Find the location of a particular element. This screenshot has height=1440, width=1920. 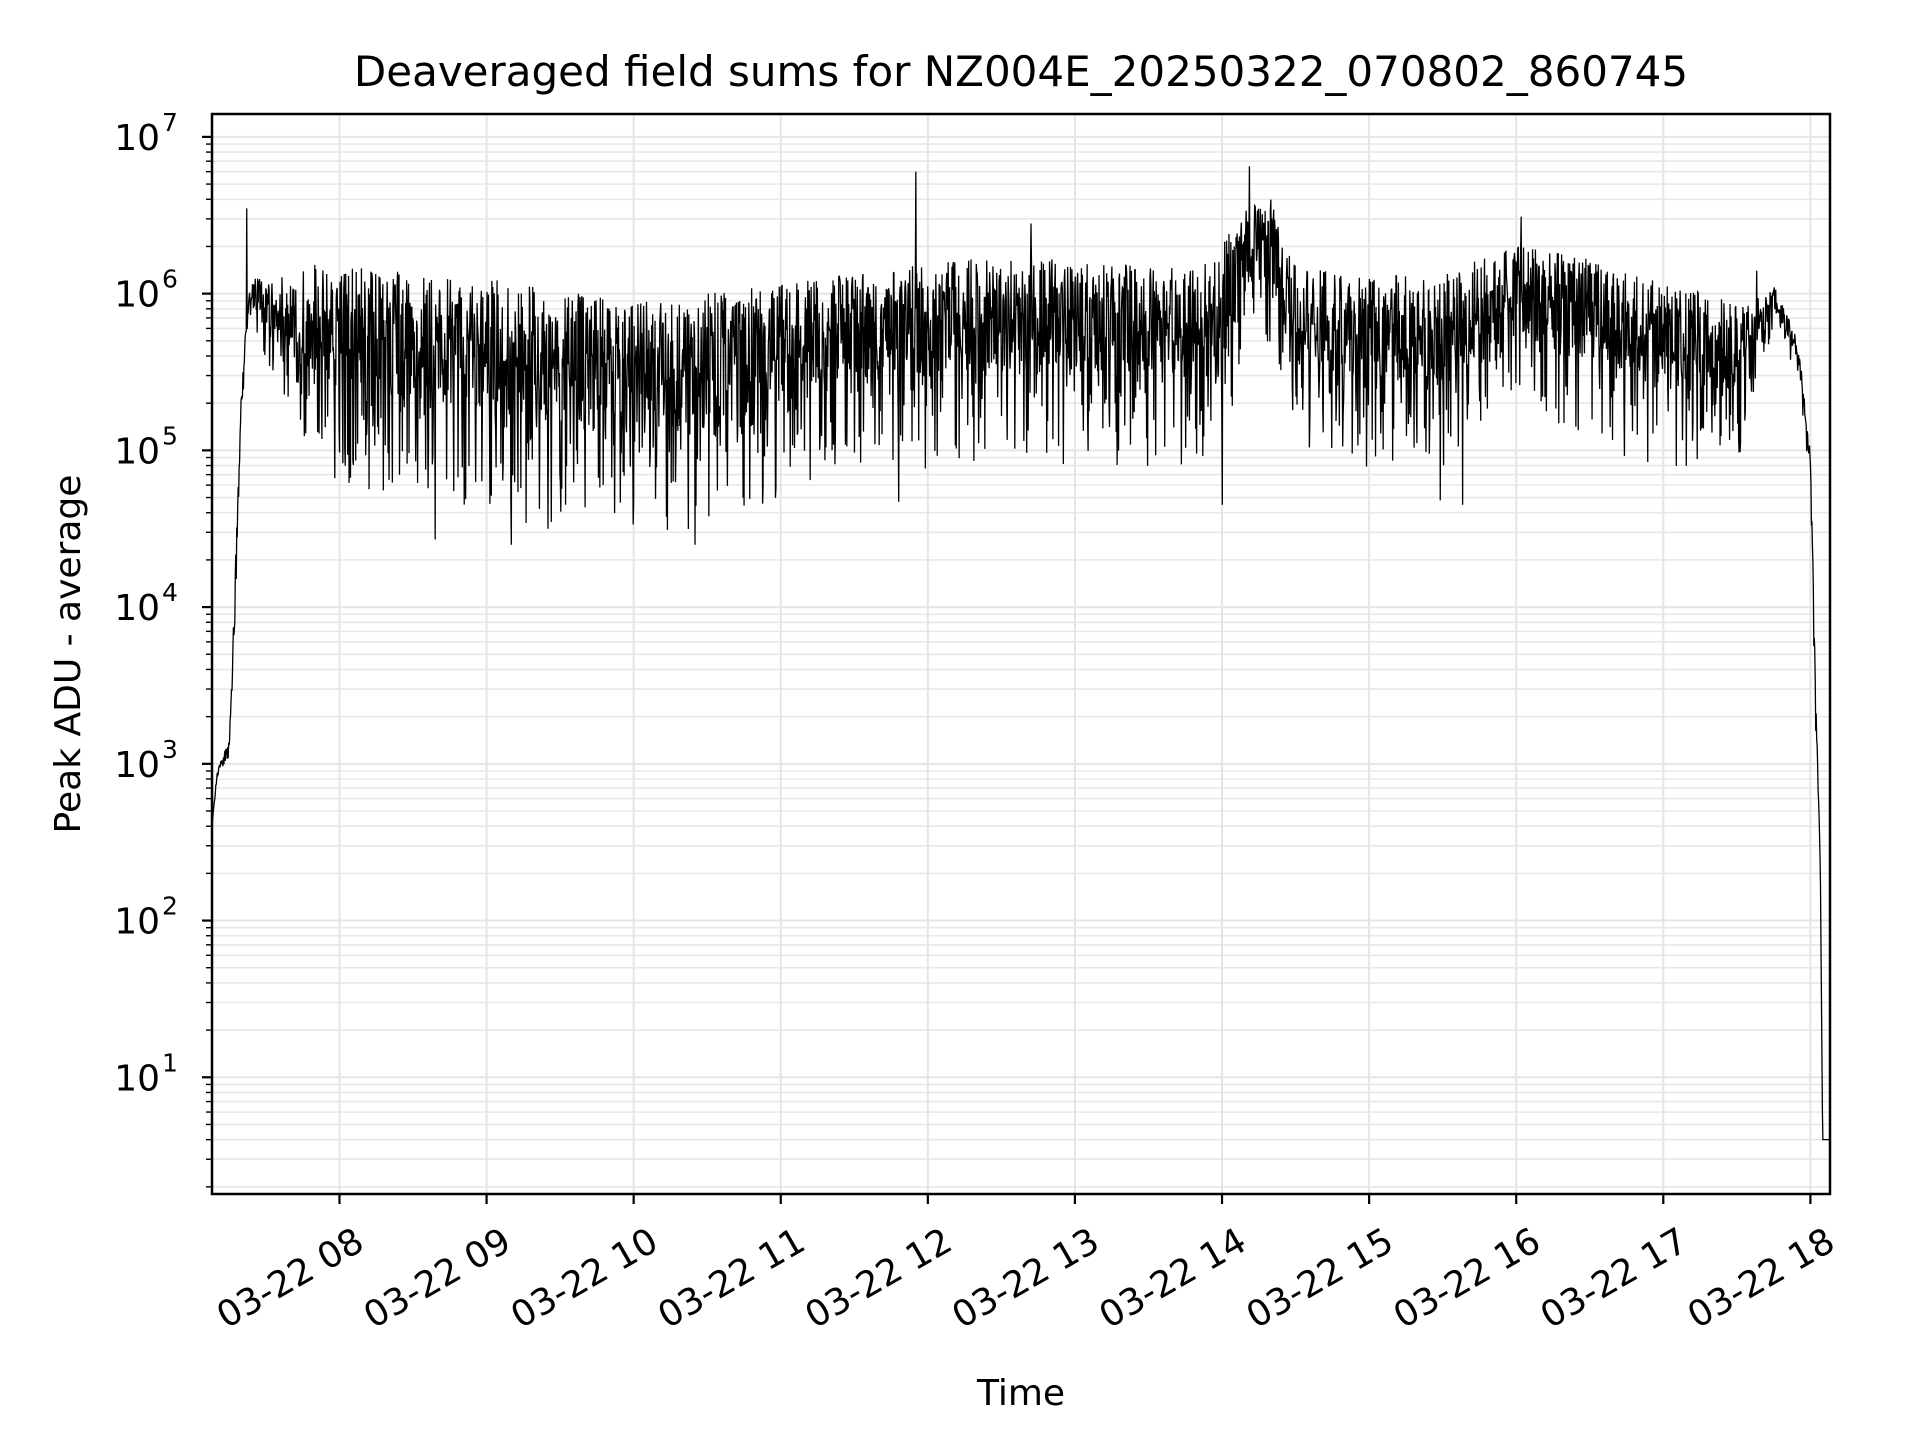

x-axis-label: Time is located at coordinates (1020, 1393).